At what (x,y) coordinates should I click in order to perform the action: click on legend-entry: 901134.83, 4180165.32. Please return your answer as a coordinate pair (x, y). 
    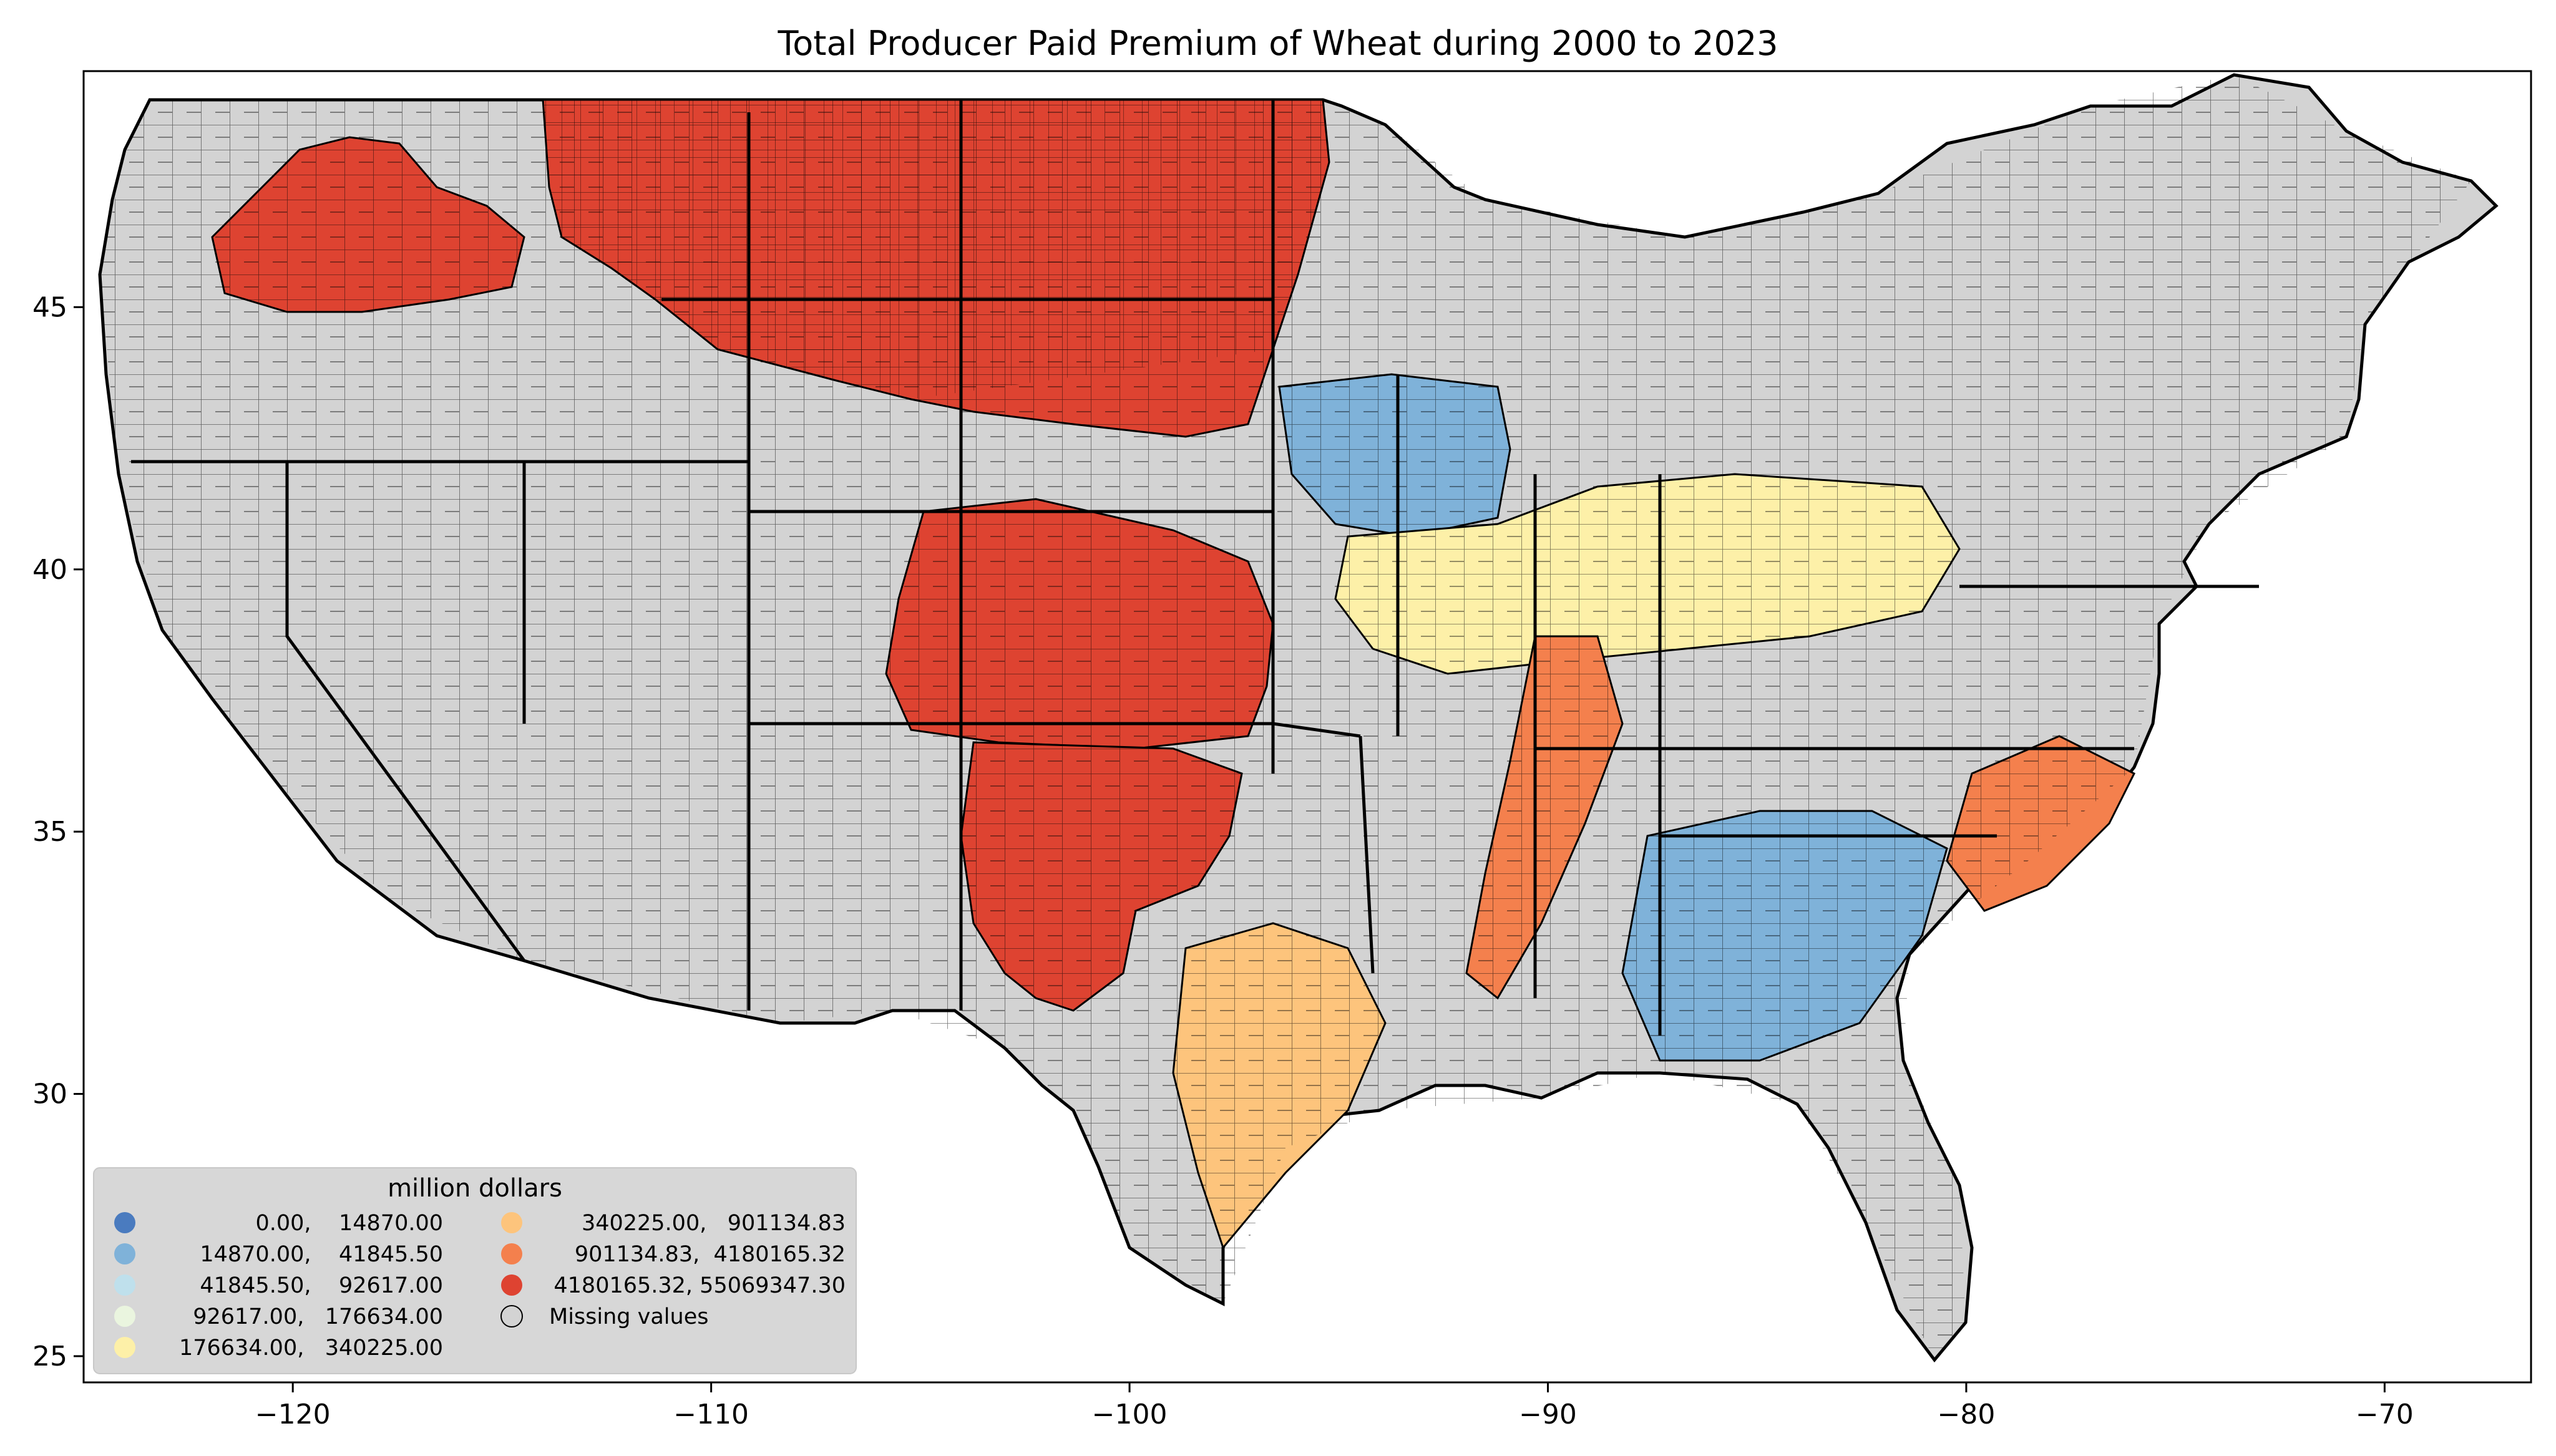
    Looking at the image, I should click on (673, 1255).